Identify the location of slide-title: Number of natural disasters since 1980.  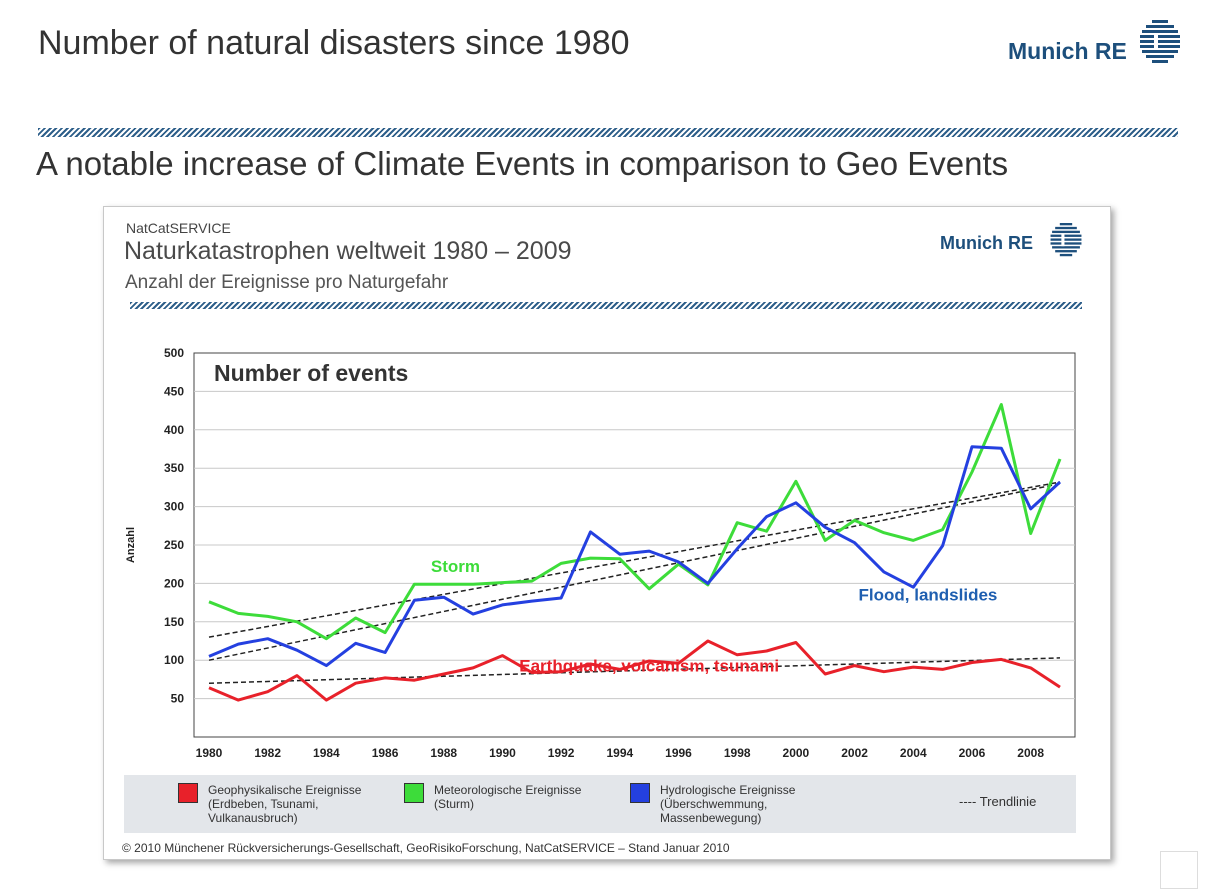
(334, 43).